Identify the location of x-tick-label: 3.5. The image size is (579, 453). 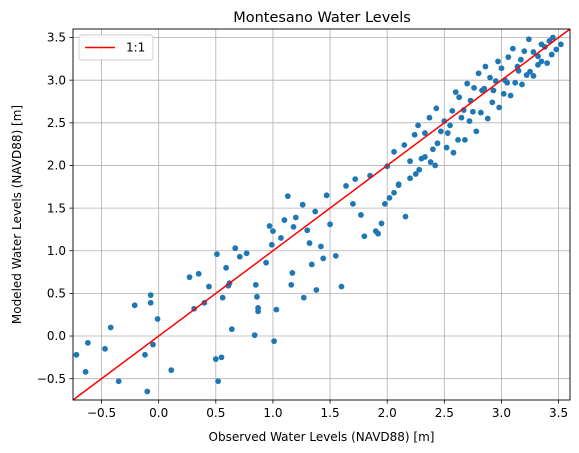
(558, 413).